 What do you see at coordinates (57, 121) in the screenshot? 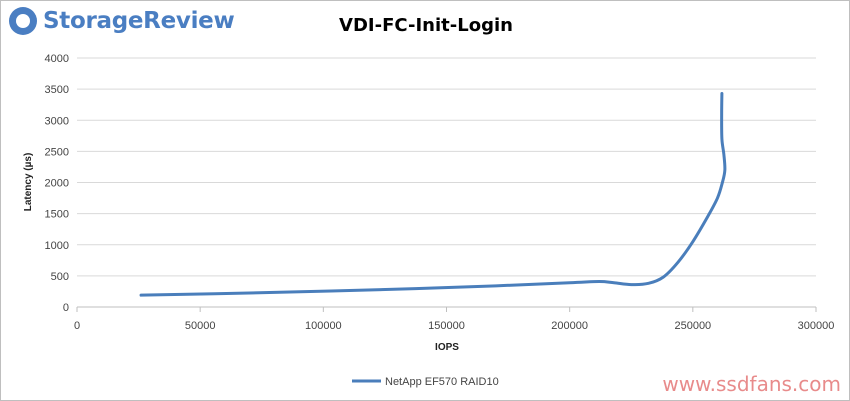
I see `y-tick-label: 3000` at bounding box center [57, 121].